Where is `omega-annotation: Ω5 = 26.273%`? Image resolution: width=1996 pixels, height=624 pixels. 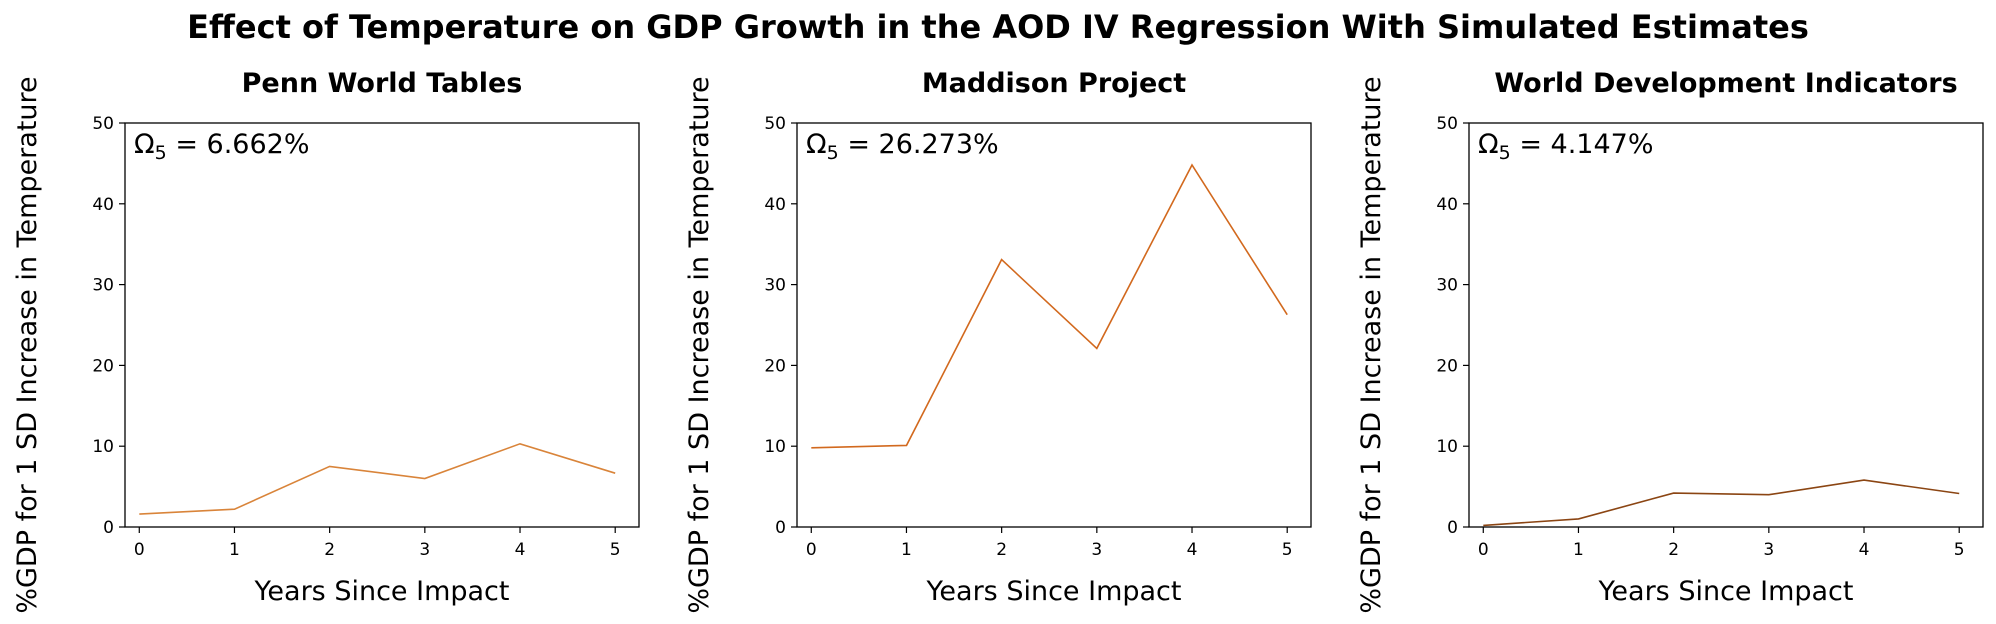 omega-annotation: Ω5 = 26.273% is located at coordinates (902, 146).